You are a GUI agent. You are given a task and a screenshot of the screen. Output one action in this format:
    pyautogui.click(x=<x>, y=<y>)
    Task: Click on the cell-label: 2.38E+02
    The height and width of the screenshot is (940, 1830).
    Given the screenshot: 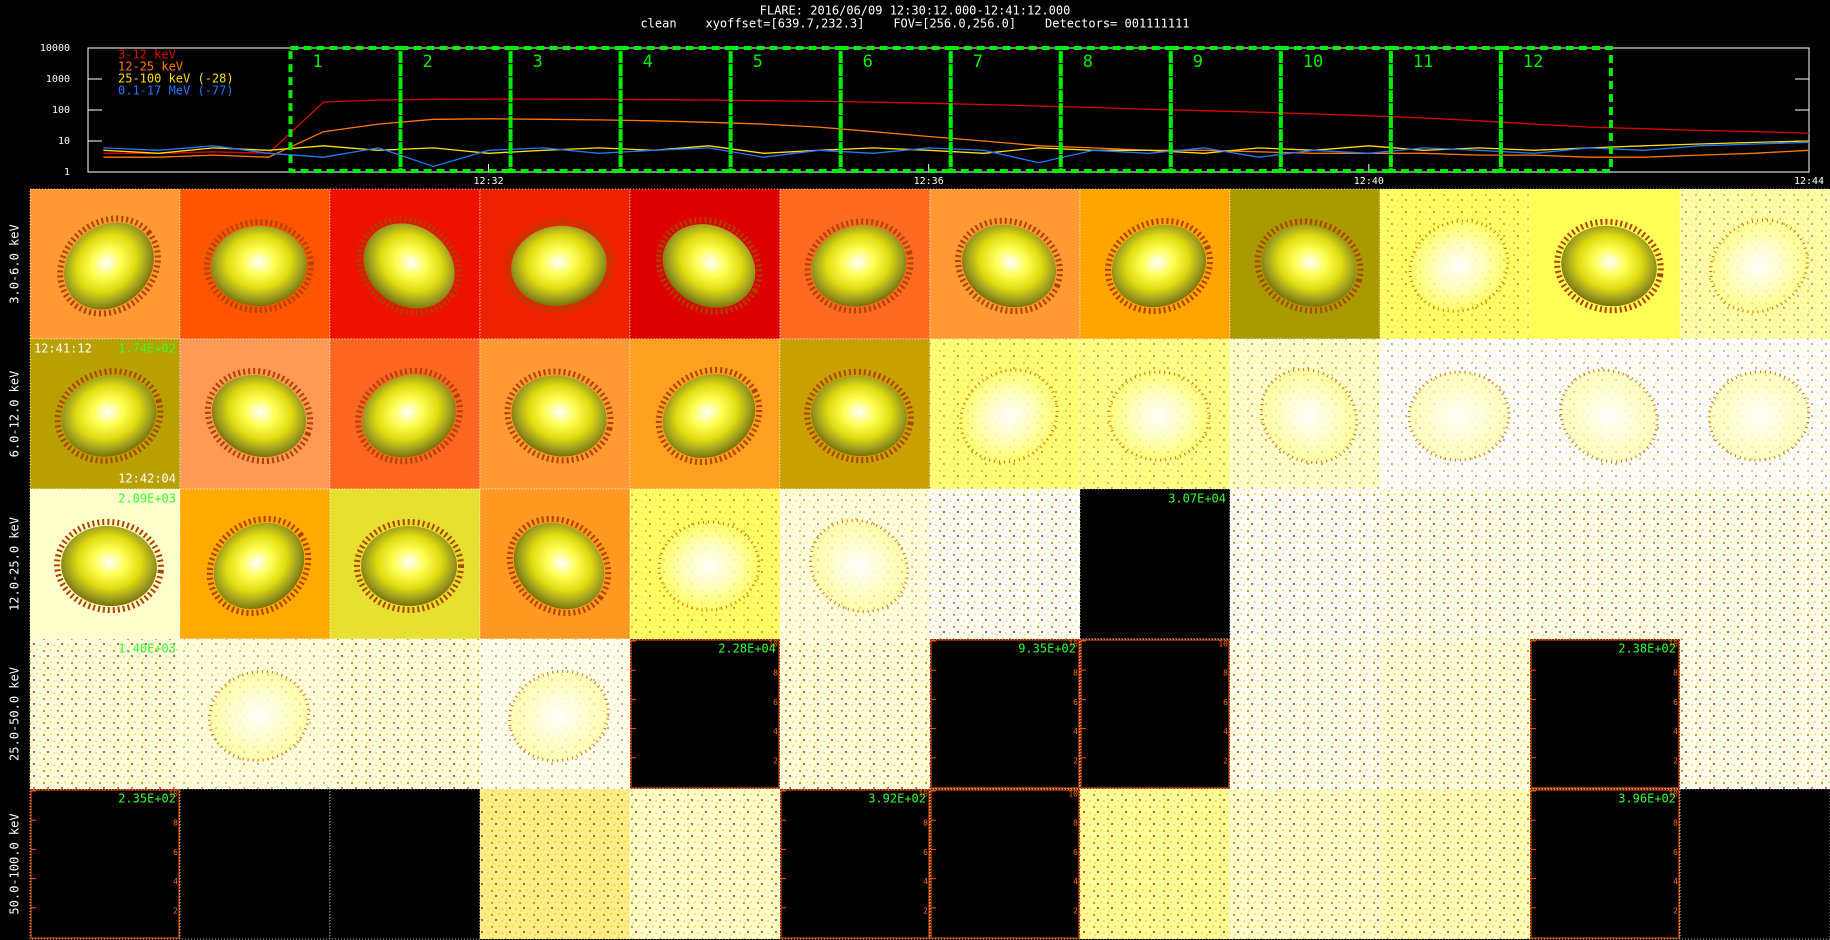 What is the action you would take?
    pyautogui.click(x=1647, y=649)
    